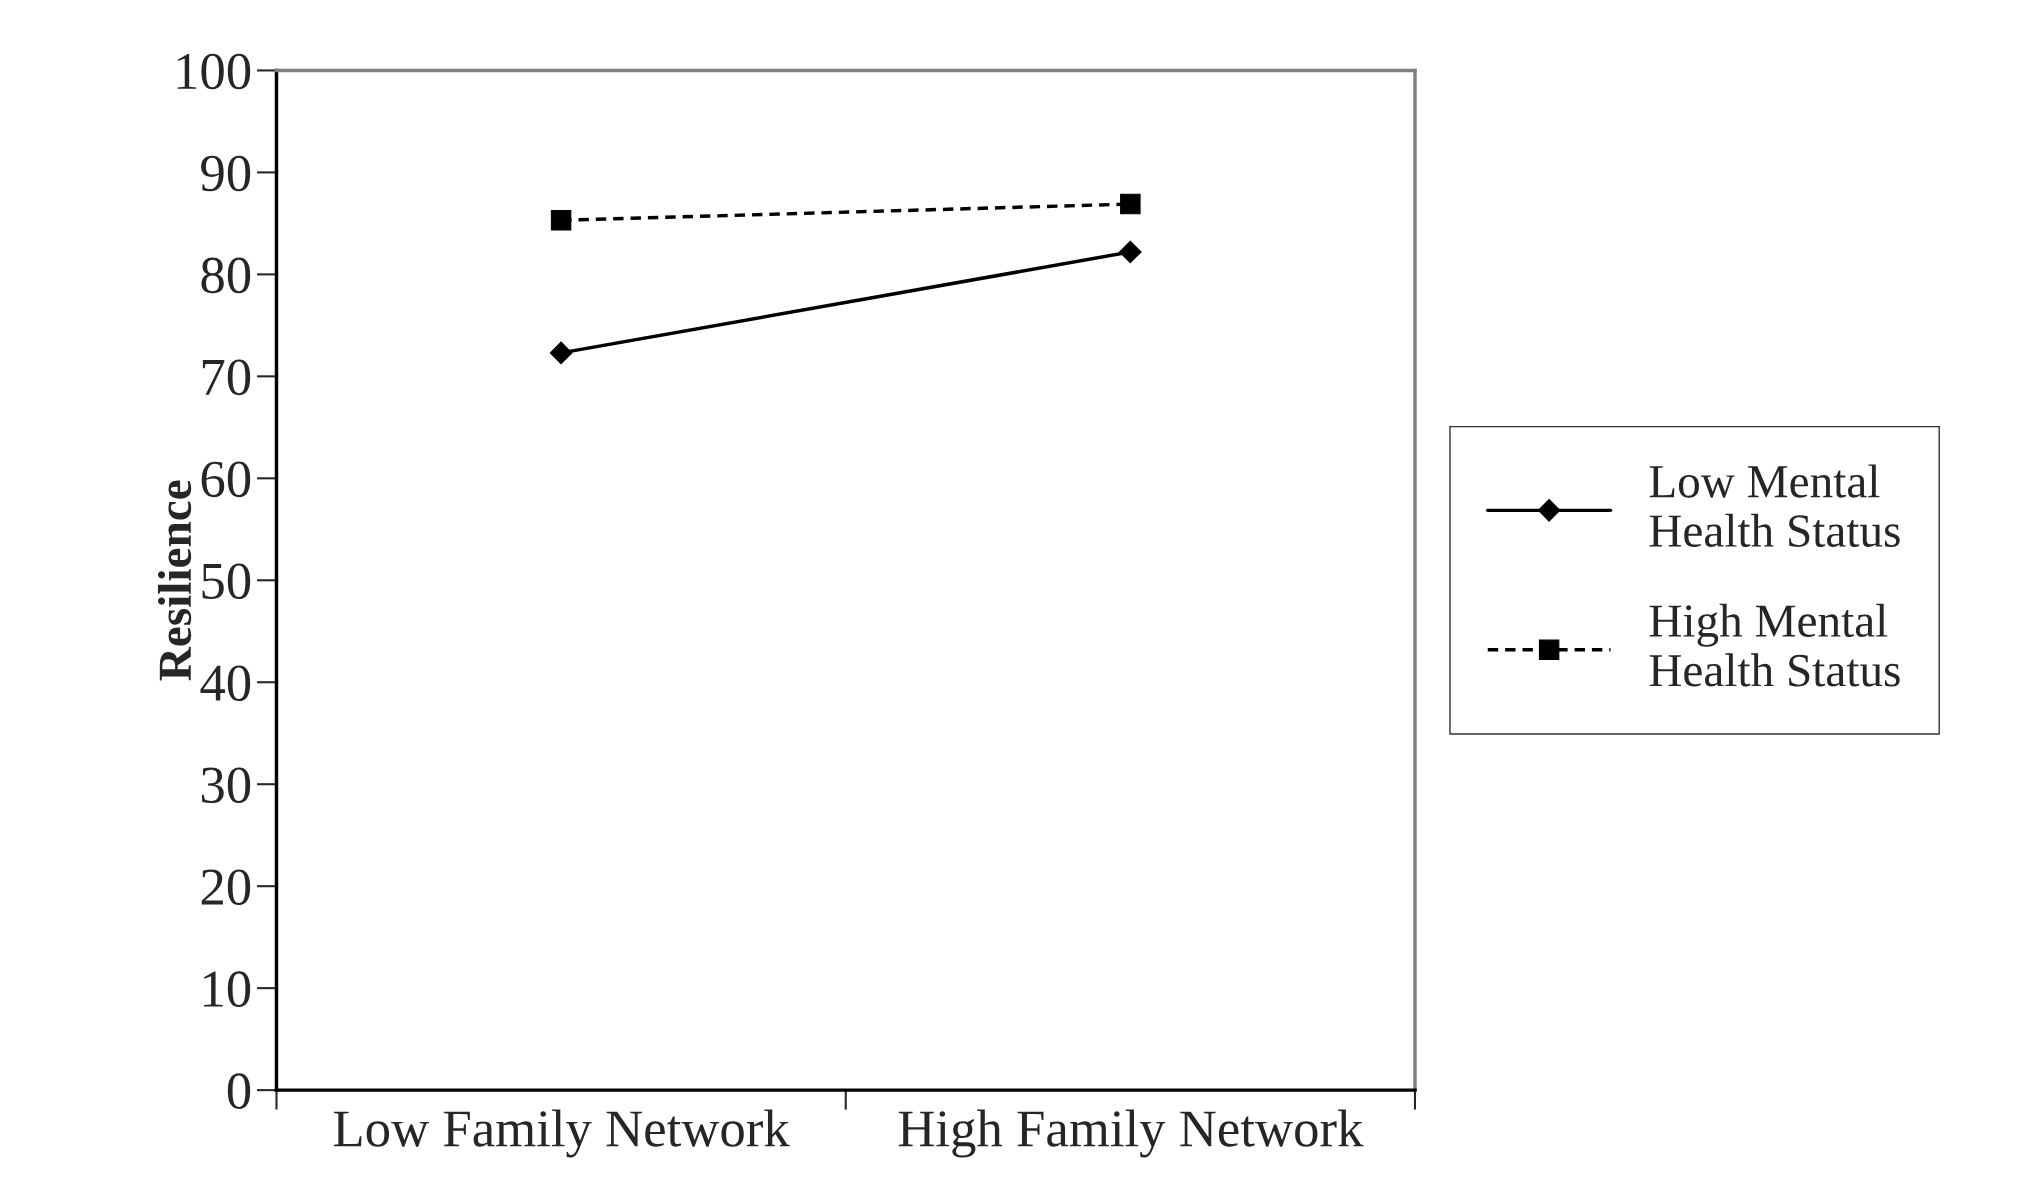  I want to click on y-tick-label: 10, so click(227, 989).